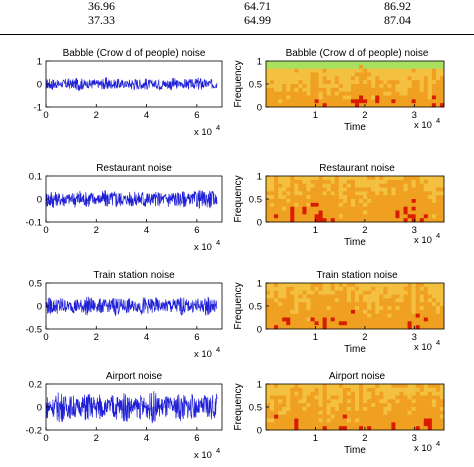  What do you see at coordinates (423, 347) in the screenshot?
I see `x-exponent-label: x 10` at bounding box center [423, 347].